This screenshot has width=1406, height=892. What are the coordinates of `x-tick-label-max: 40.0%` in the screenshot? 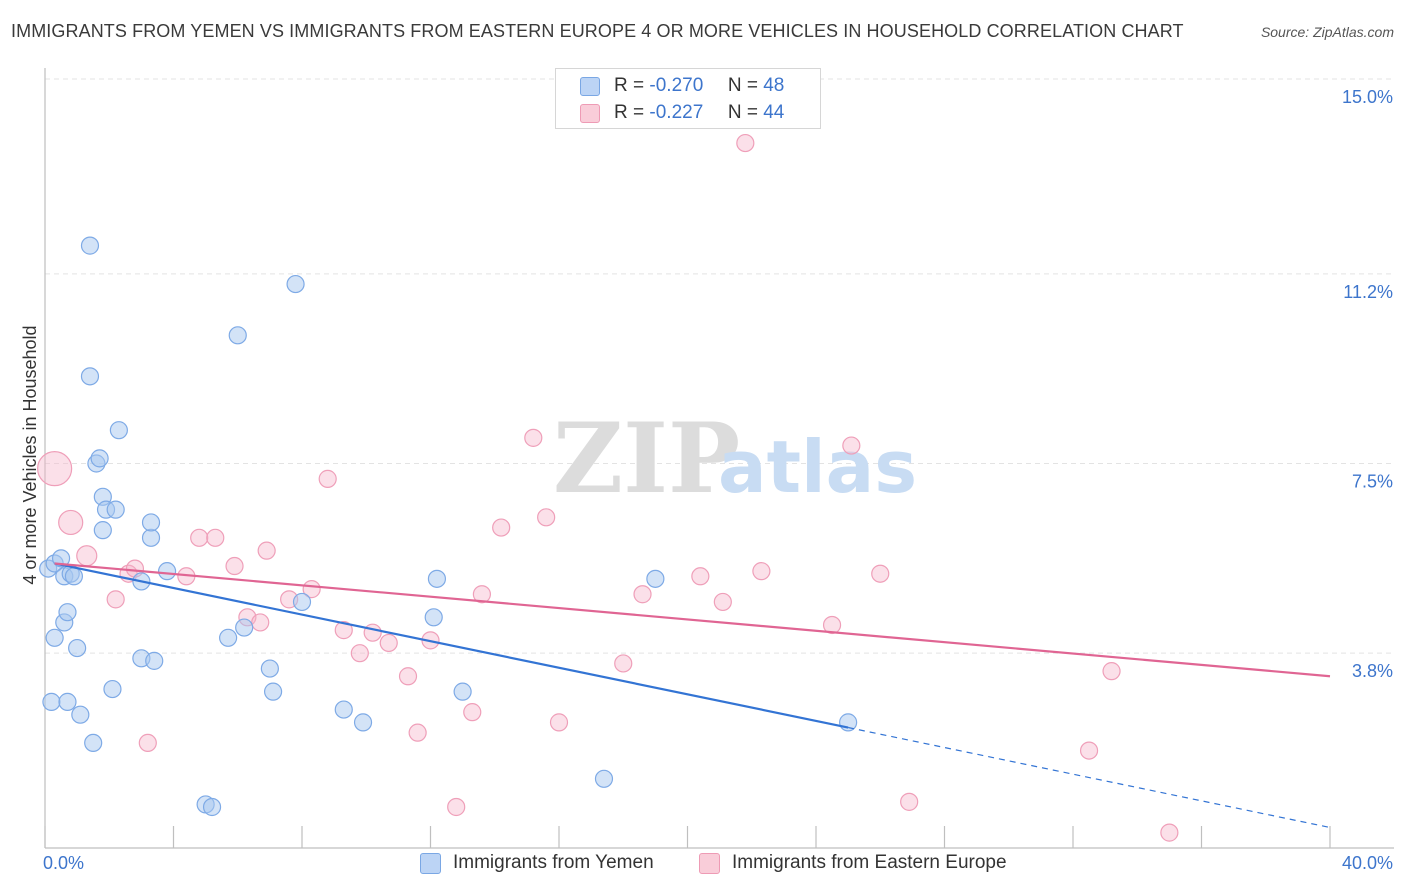 It's located at (1367, 863).